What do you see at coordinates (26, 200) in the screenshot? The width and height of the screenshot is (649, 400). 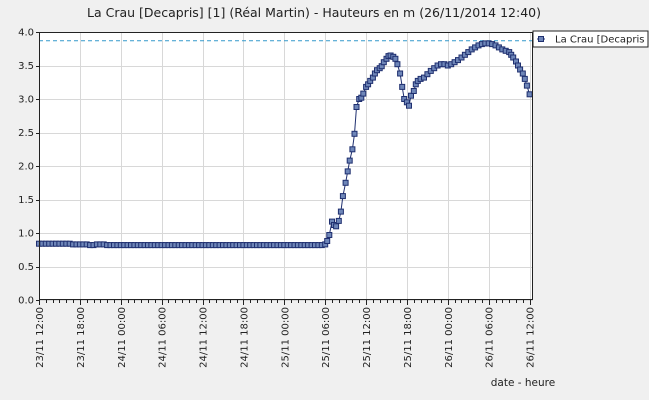 I see `y-tick-label: 1.5` at bounding box center [26, 200].